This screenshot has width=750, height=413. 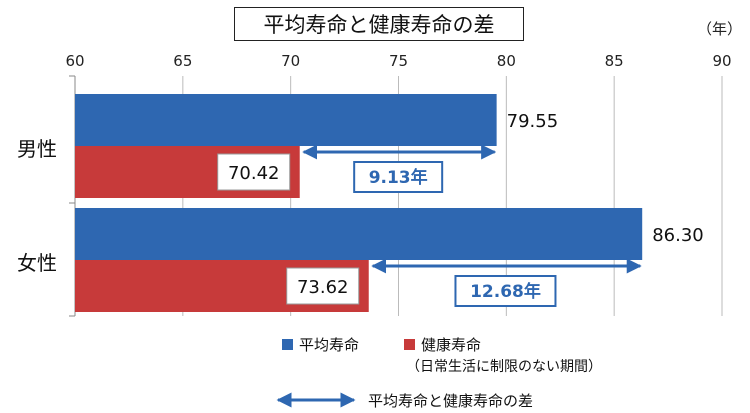 What do you see at coordinates (720, 29) in the screenshot?
I see `x-axis-unit: （年）` at bounding box center [720, 29].